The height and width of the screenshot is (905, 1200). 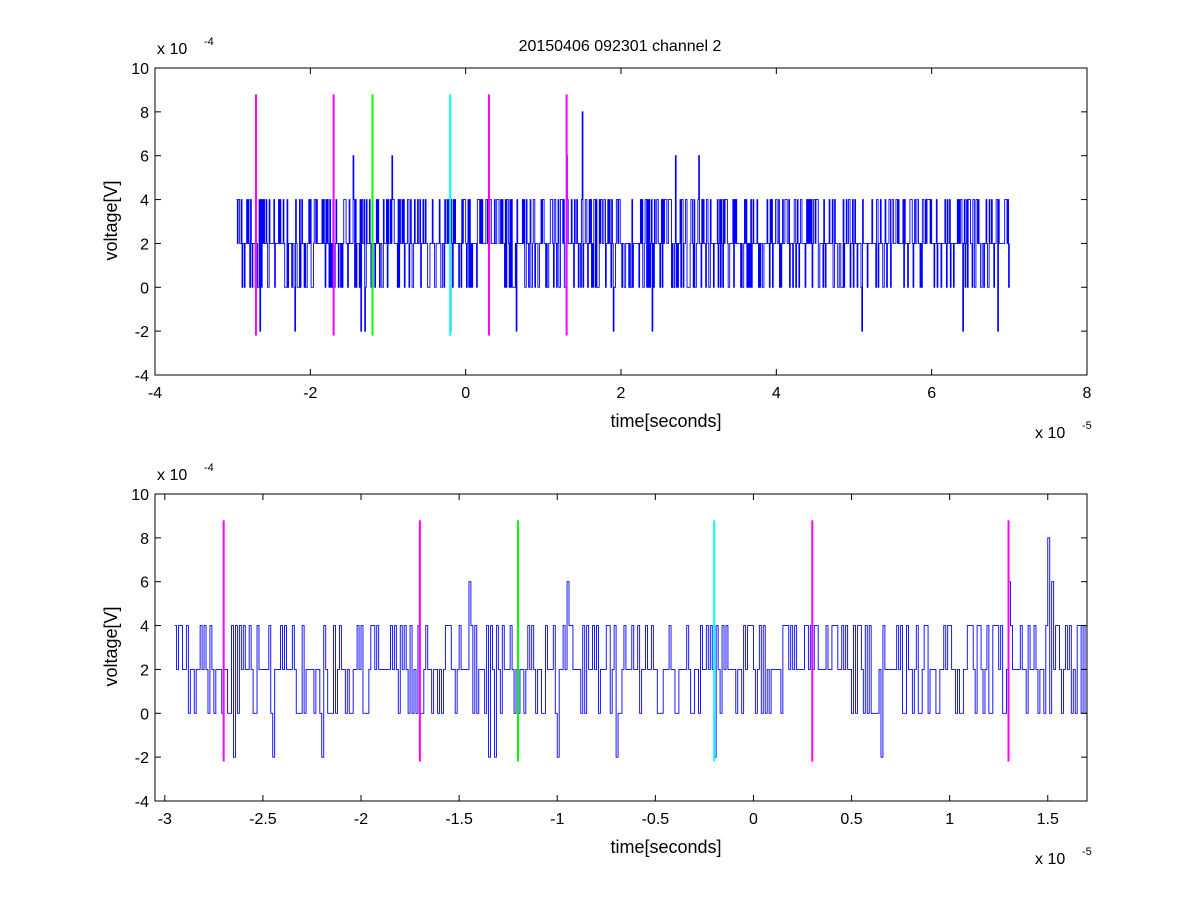 I want to click on x-tick-label: -4, so click(x=155, y=393).